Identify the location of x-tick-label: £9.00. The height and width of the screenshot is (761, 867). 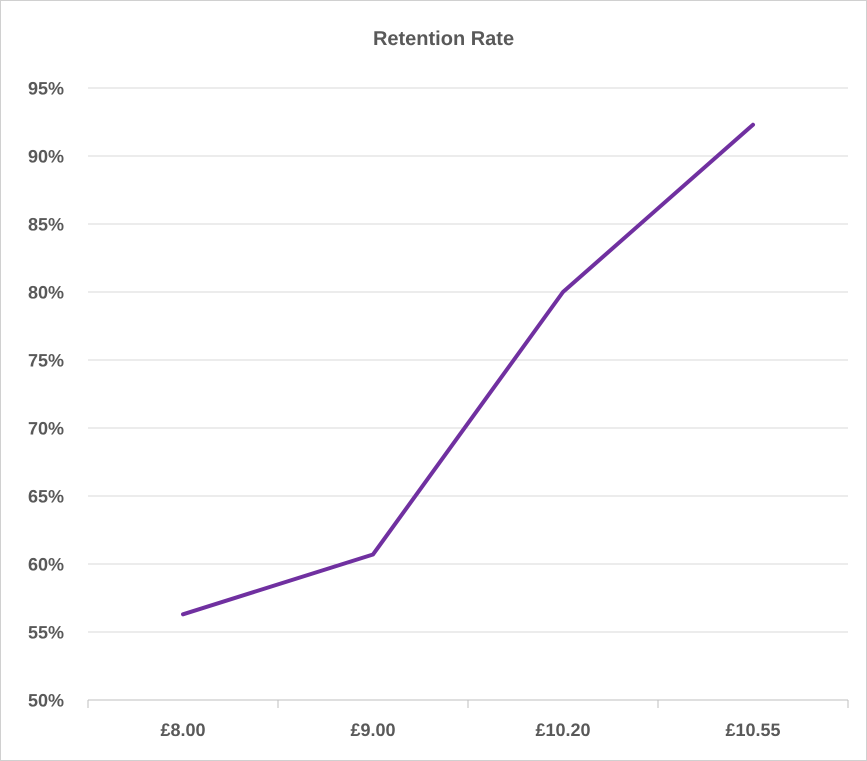
(373, 730).